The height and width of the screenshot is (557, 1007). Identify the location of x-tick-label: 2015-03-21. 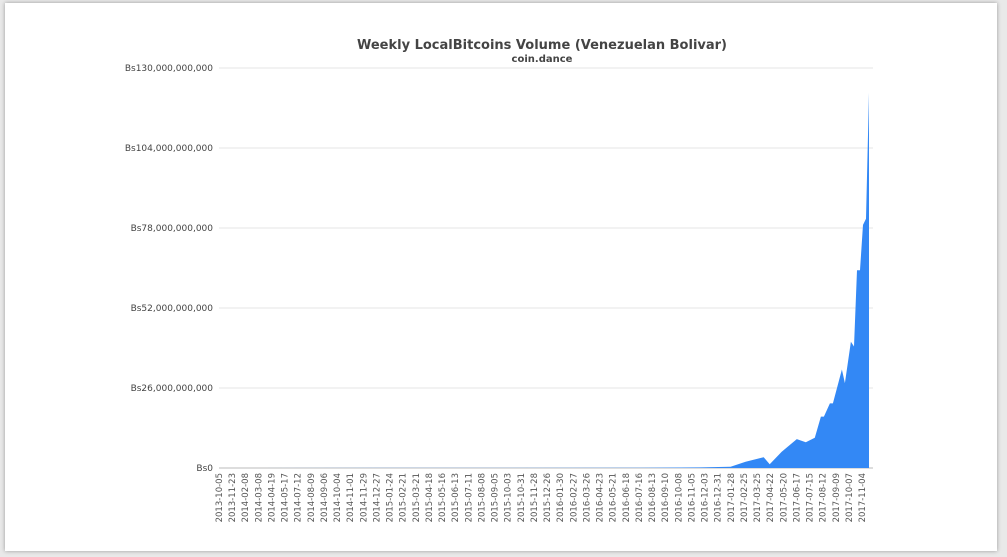
(417, 497).